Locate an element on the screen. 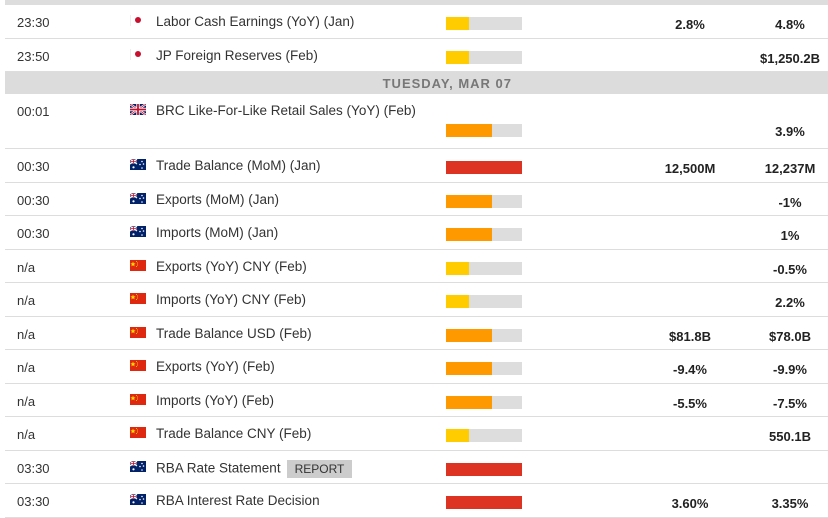 Image resolution: width=828 pixels, height=518 pixels. previous-value: -0.5% is located at coordinates (790, 269).